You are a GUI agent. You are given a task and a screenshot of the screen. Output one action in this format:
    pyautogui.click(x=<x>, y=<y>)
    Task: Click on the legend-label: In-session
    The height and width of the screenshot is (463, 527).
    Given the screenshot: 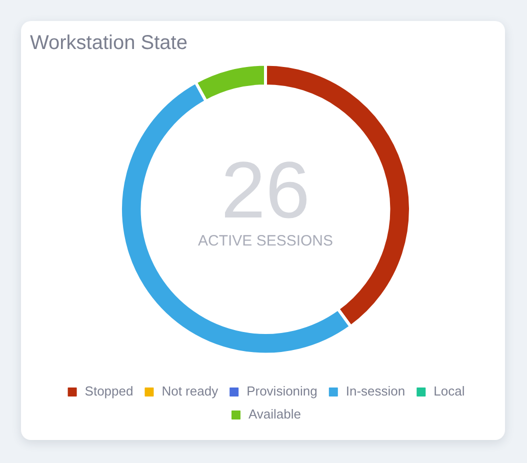 What is the action you would take?
    pyautogui.click(x=376, y=391)
    